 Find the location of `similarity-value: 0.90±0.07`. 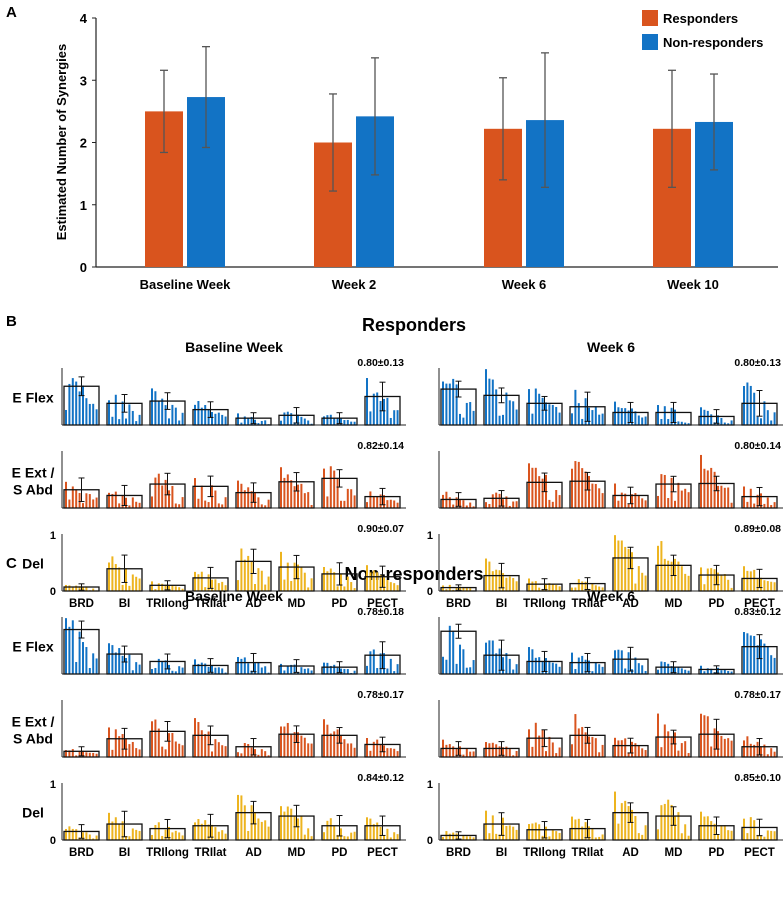

similarity-value: 0.90±0.07 is located at coordinates (380, 529).